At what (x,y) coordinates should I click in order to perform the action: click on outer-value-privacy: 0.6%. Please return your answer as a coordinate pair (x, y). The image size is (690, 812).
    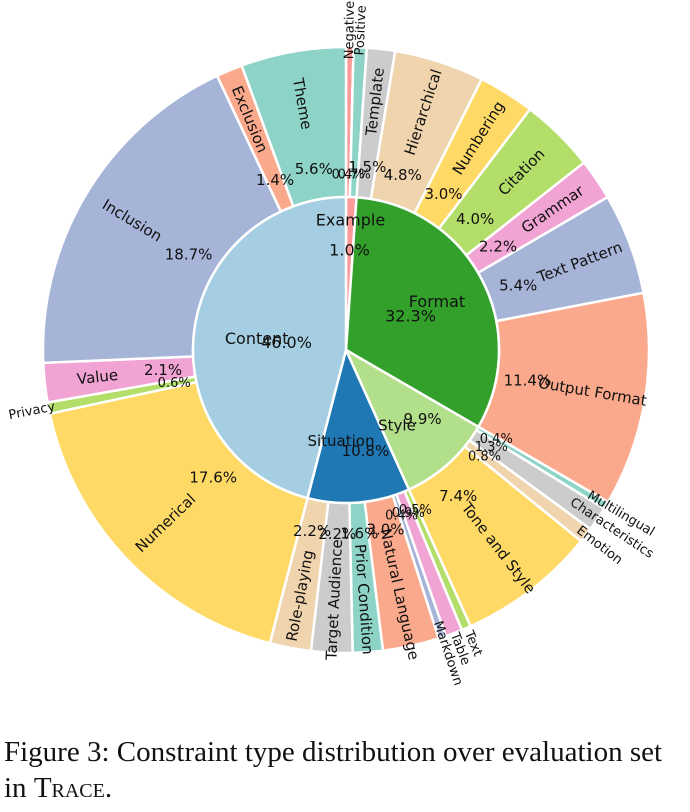
    Looking at the image, I should click on (174, 383).